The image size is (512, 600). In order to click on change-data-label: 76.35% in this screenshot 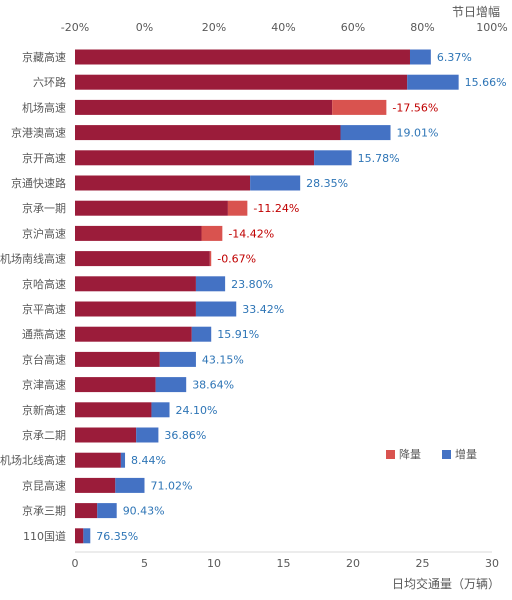, I will do `click(117, 536)`.